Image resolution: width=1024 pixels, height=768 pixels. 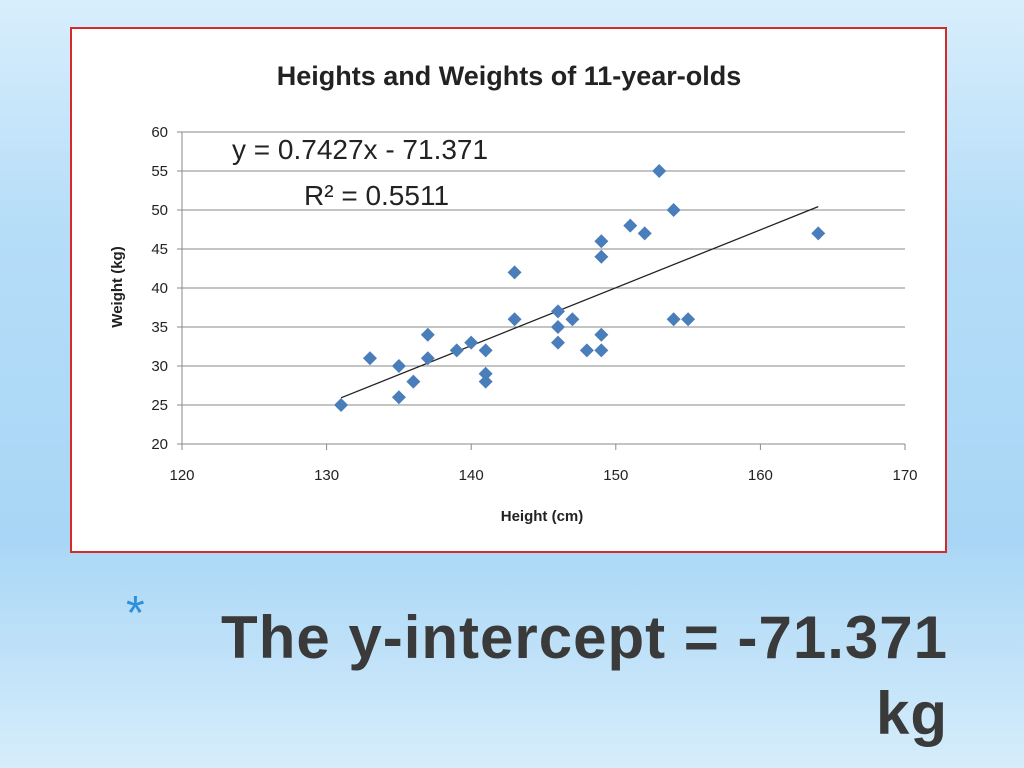 I want to click on x-tick-label: 150, so click(x=615, y=475).